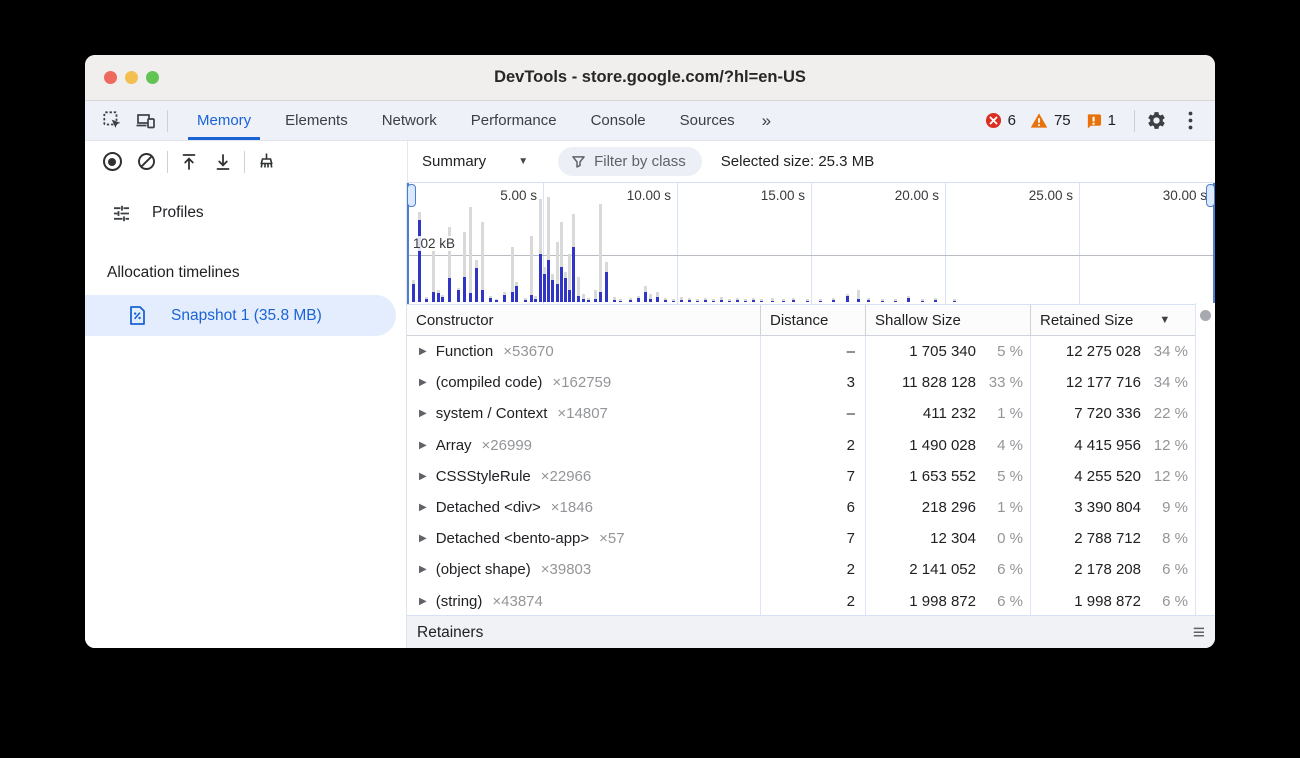  What do you see at coordinates (947, 507) in the screenshot?
I see `shallow-size-cell: 218 296 1 %` at bounding box center [947, 507].